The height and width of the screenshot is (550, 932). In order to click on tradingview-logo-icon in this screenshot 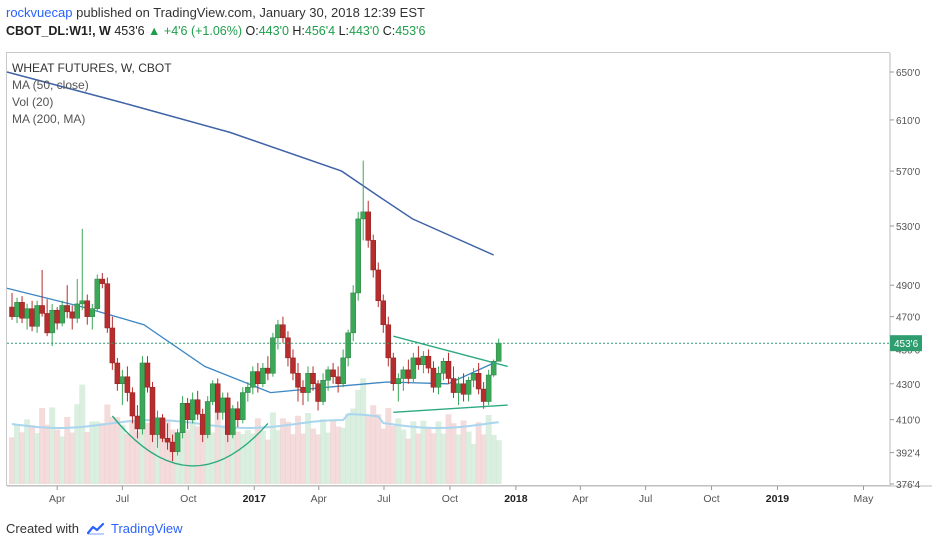, I will do `click(95, 528)`.